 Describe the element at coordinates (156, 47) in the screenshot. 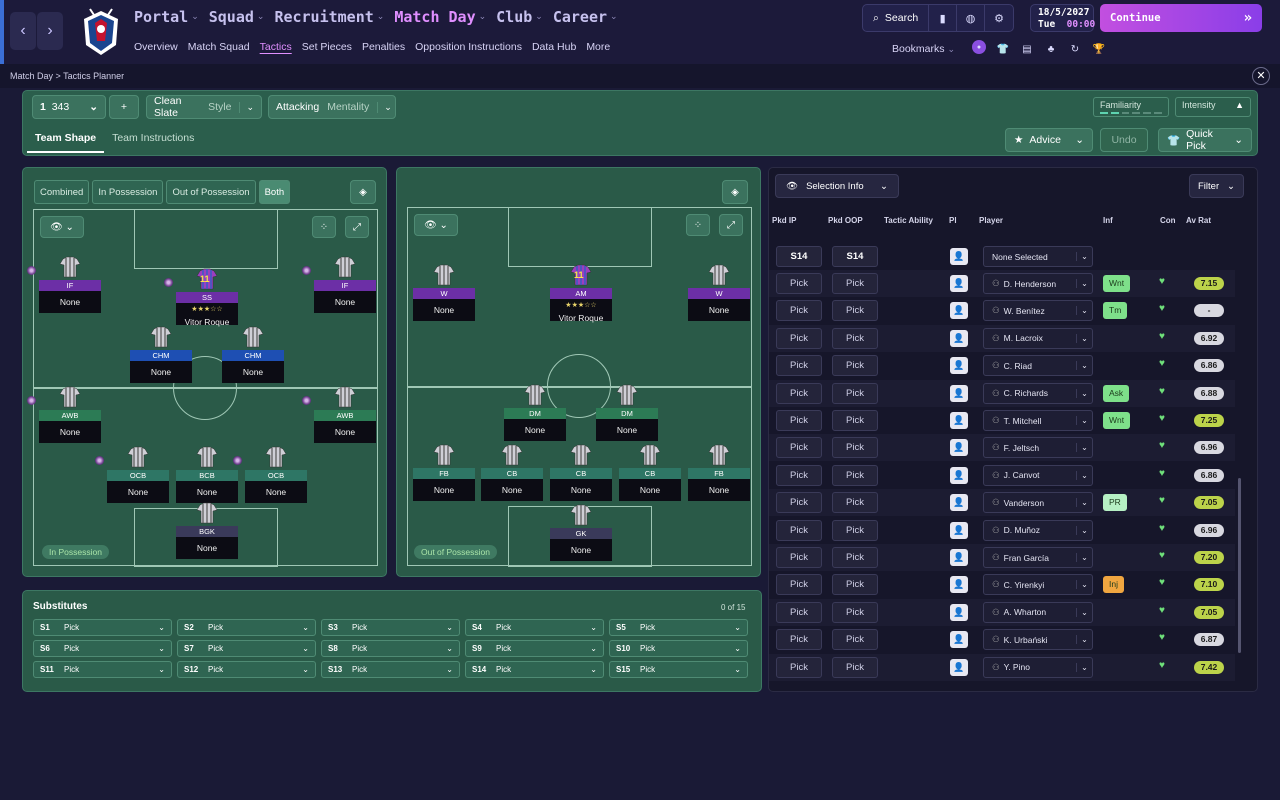

I see `subnav-item-overview: Overview` at that location.